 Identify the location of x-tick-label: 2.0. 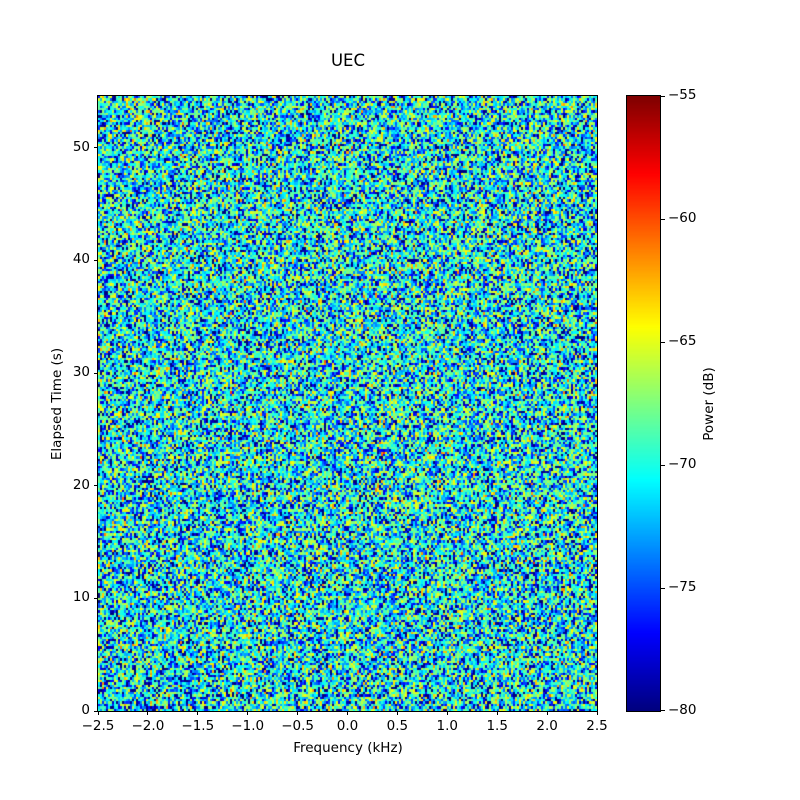
(547, 726).